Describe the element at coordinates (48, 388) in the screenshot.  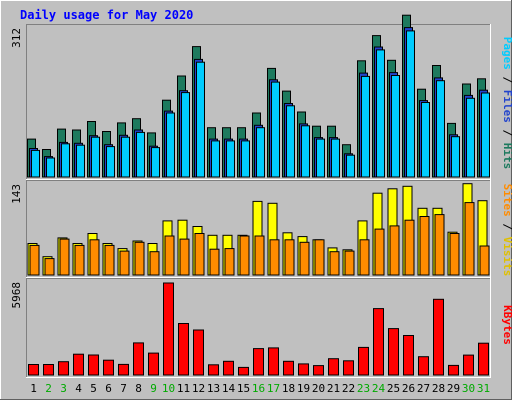
I see `x-tick-label-day-2: 2` at that location.